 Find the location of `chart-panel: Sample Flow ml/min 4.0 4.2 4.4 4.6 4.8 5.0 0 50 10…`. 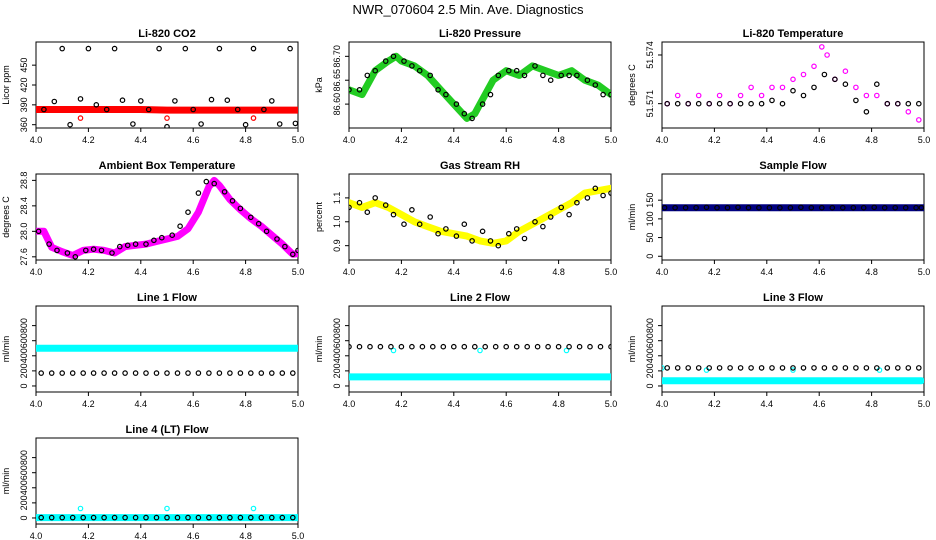

chart-panel: Sample Flow ml/min 4.0 4.2 4.4 4.6 4.8 5.0 0 50 10… is located at coordinates (778, 218).